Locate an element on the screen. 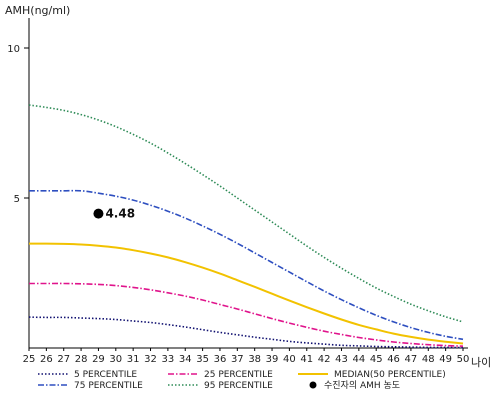 The height and width of the screenshot is (400, 500). legend-label: 75 PERCENTILE is located at coordinates (108, 386).